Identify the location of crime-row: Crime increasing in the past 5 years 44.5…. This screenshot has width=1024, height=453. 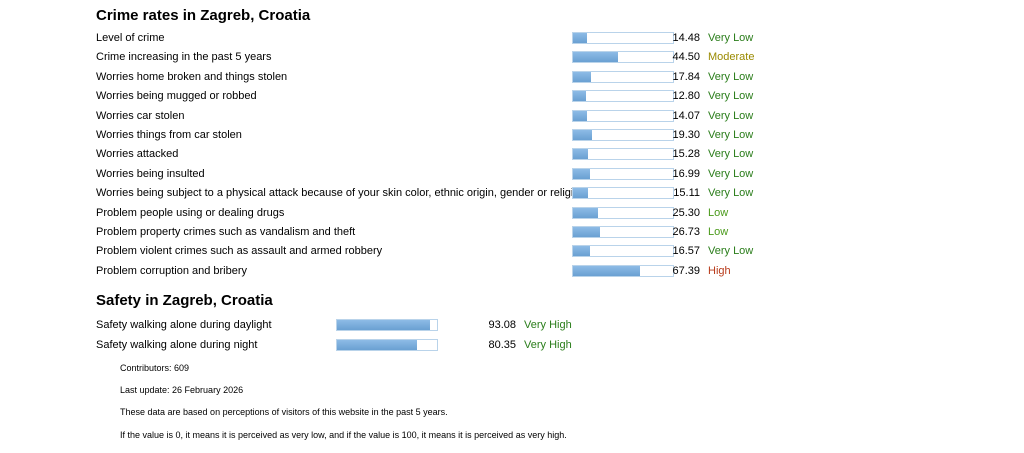
(546, 57).